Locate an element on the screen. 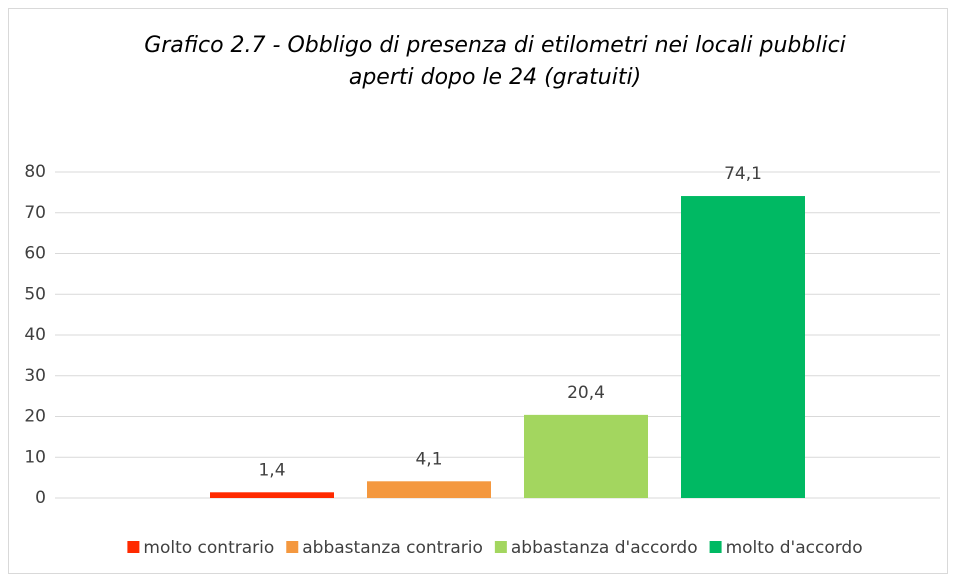 This screenshot has height=582, width=957. legend-label: molto contrario is located at coordinates (208, 548).